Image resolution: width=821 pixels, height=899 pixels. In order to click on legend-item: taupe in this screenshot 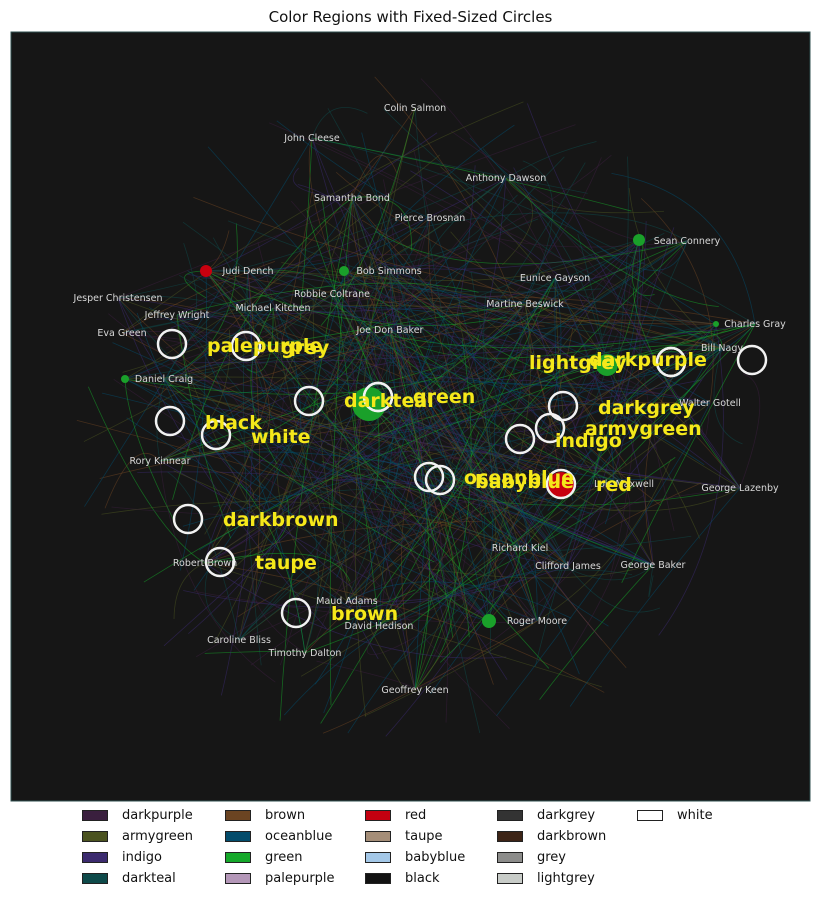, I will do `click(415, 836)`.